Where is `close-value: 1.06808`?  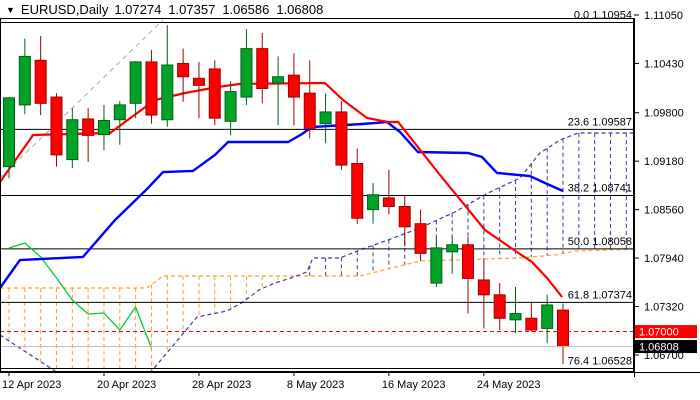 close-value: 1.06808 is located at coordinates (300, 9).